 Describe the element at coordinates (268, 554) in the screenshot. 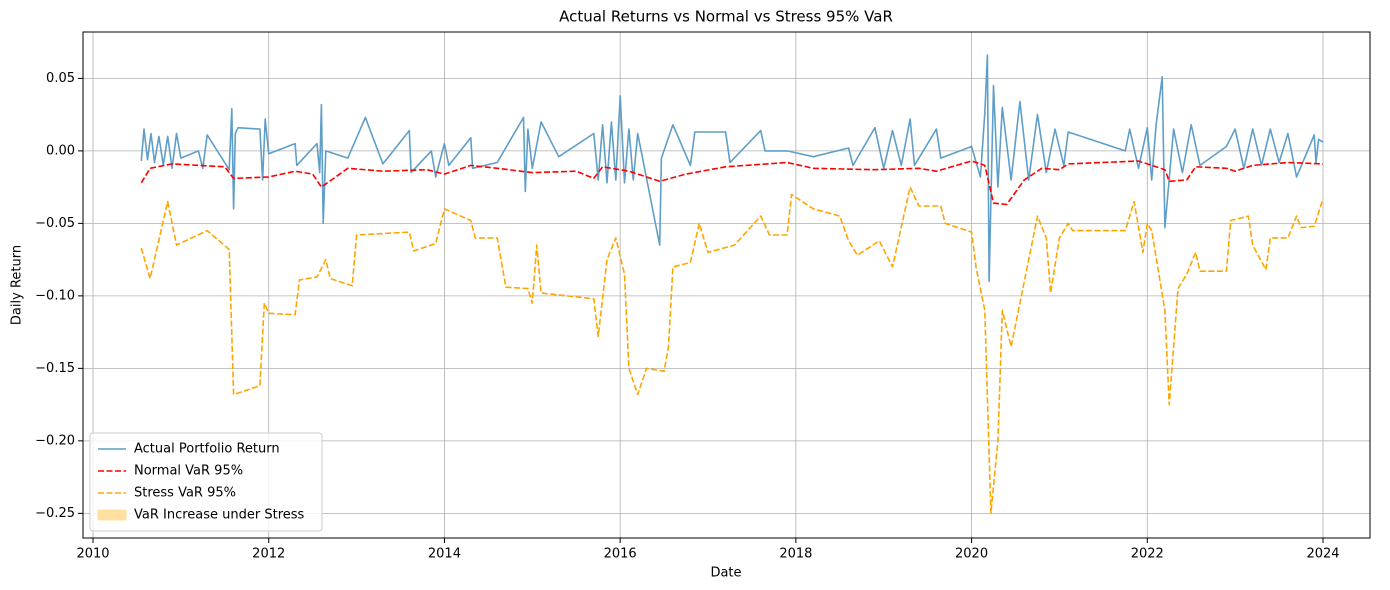

I see `x-tick-label: 2012` at that location.